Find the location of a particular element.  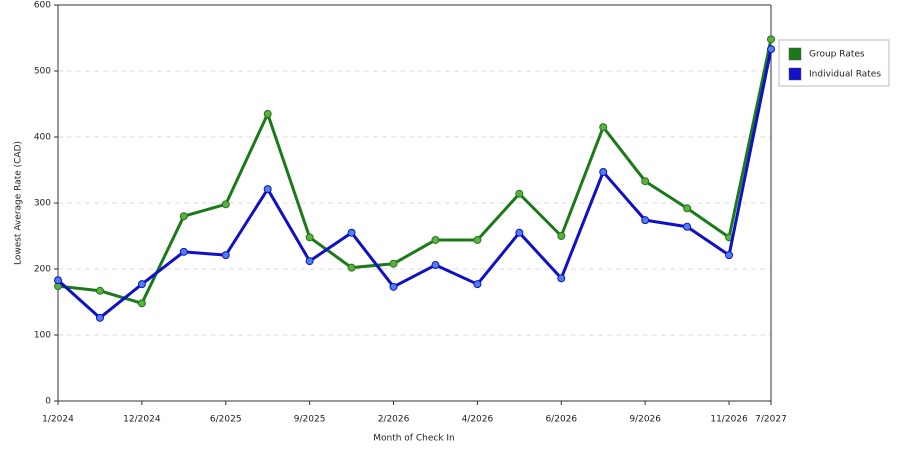

legend-label: Group Rates is located at coordinates (837, 55).